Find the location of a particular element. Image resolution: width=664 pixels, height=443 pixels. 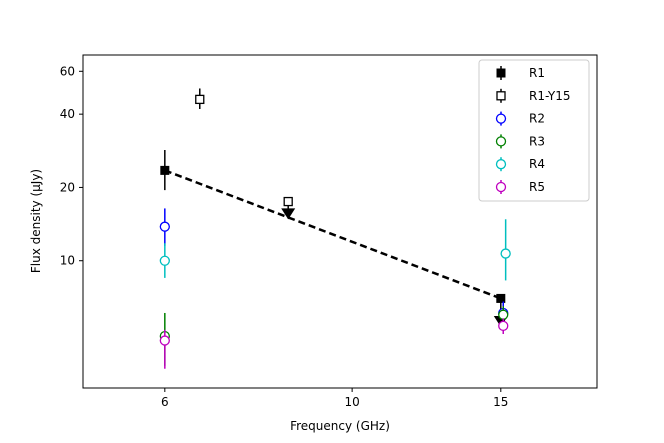

x-tick-label: 15 is located at coordinates (500, 402).